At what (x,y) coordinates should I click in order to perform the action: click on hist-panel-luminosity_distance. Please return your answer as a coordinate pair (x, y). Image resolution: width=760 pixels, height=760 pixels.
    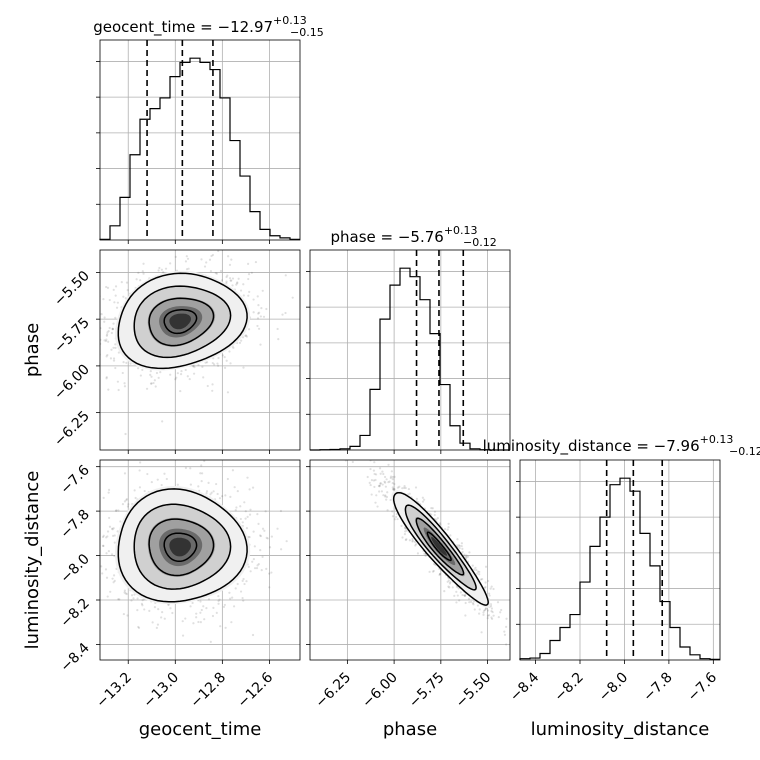
    Looking at the image, I should click on (618, 561).